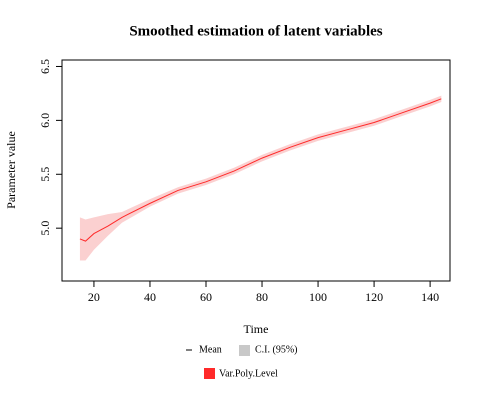  I want to click on y-tick-label: 5.0, so click(45, 228).